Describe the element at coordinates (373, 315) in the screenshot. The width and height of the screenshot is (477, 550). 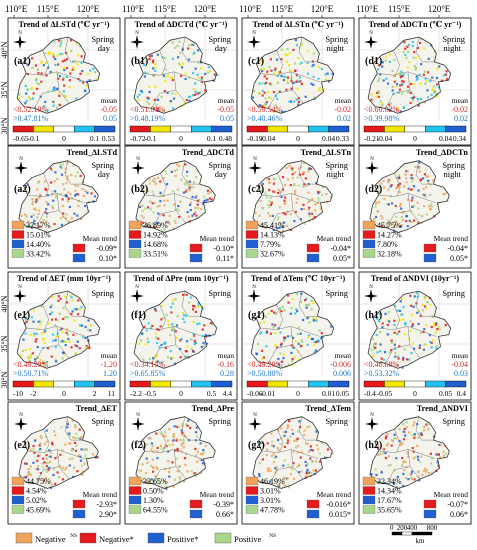
I see `panel-label: (h1)` at that location.